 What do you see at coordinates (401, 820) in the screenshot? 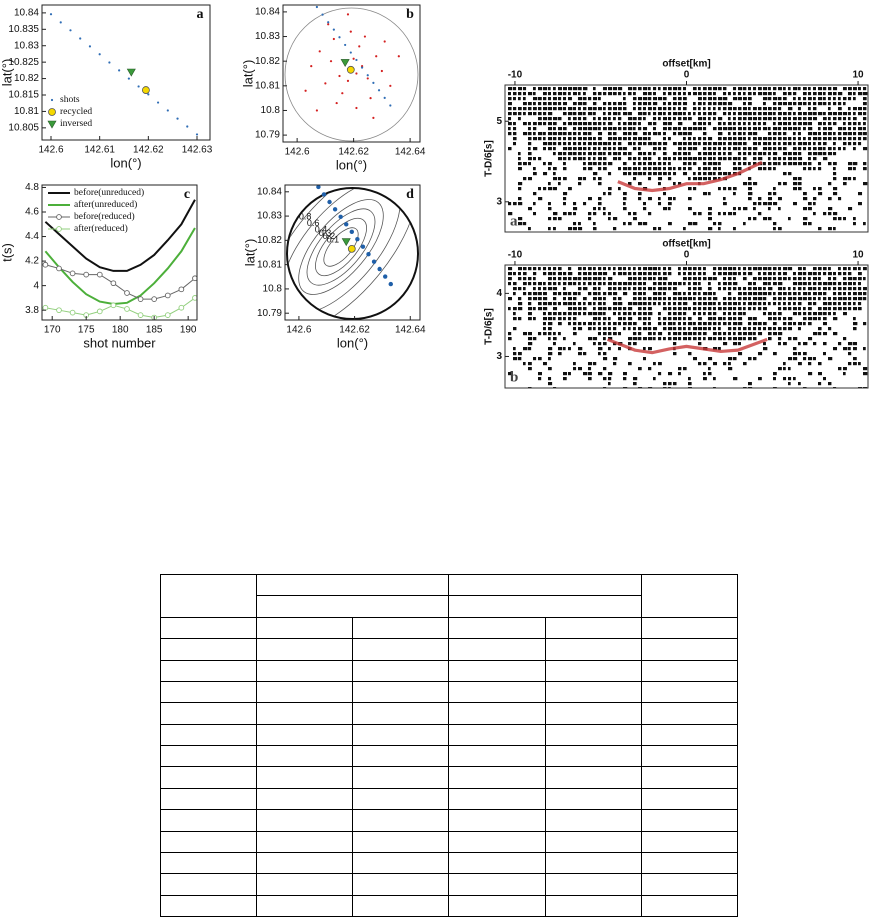
I see `table-cell` at bounding box center [401, 820].